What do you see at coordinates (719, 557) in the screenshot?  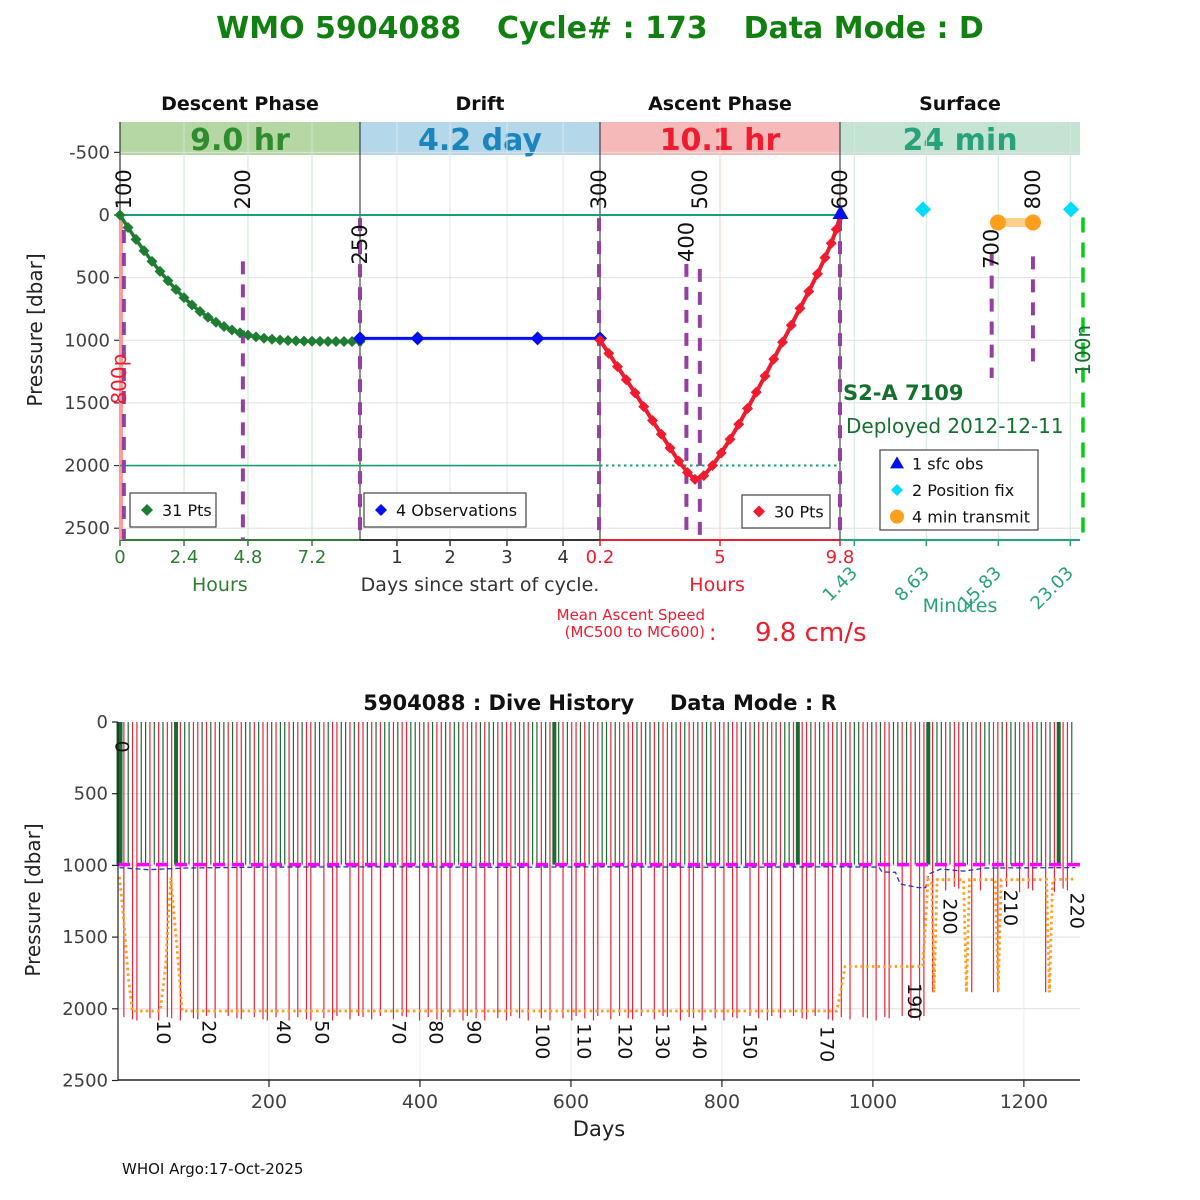 I see `x-tick-label: 5` at bounding box center [719, 557].